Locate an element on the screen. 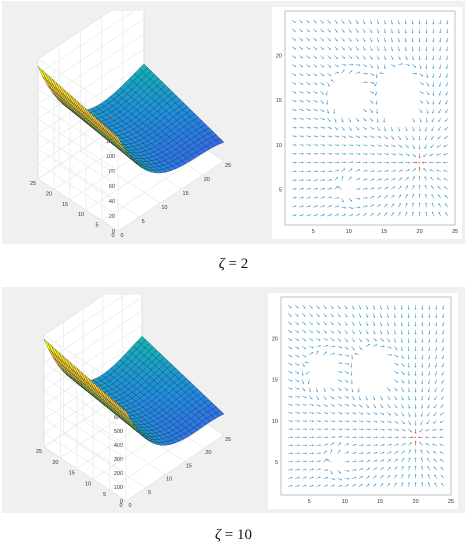  x-tick-label: 10 is located at coordinates (169, 480).